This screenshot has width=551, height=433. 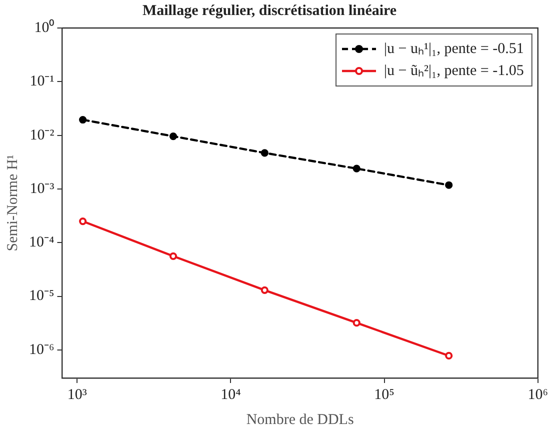 What do you see at coordinates (454, 70) in the screenshot?
I see `legend-label: |u − ũₕ²|₁, pente = -1.05` at bounding box center [454, 70].